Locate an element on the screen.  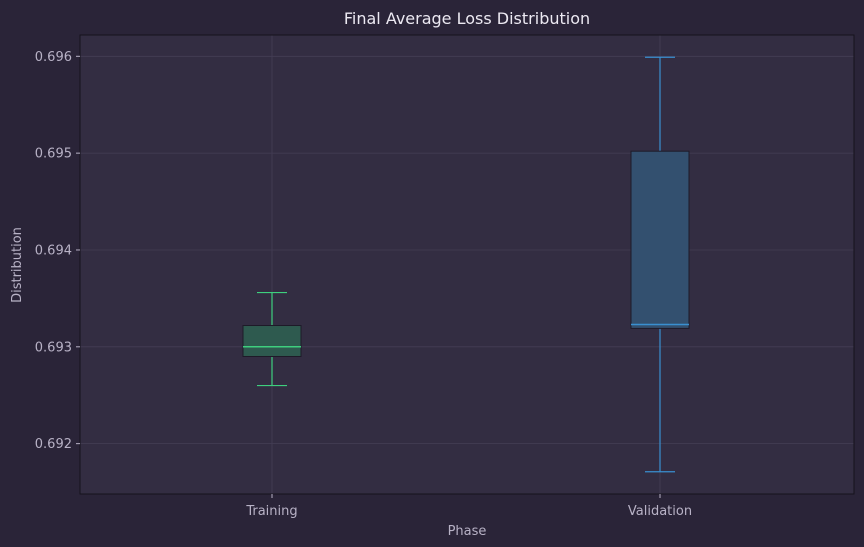
box-validation is located at coordinates (660, 264).